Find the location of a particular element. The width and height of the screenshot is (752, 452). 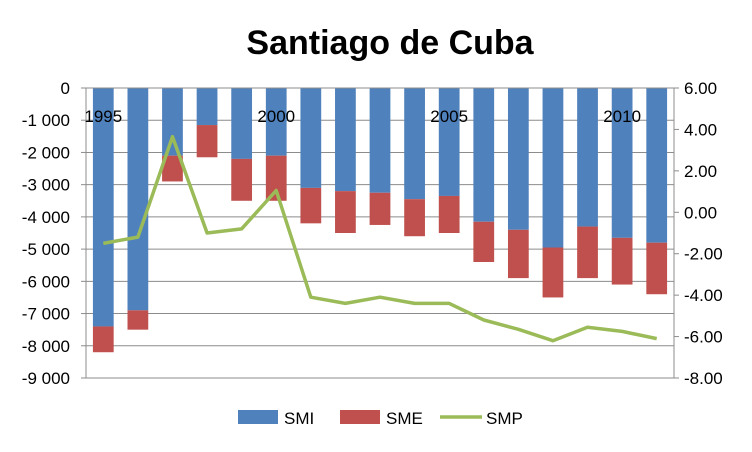

right-tick-label: 2.00 is located at coordinates (700, 171).